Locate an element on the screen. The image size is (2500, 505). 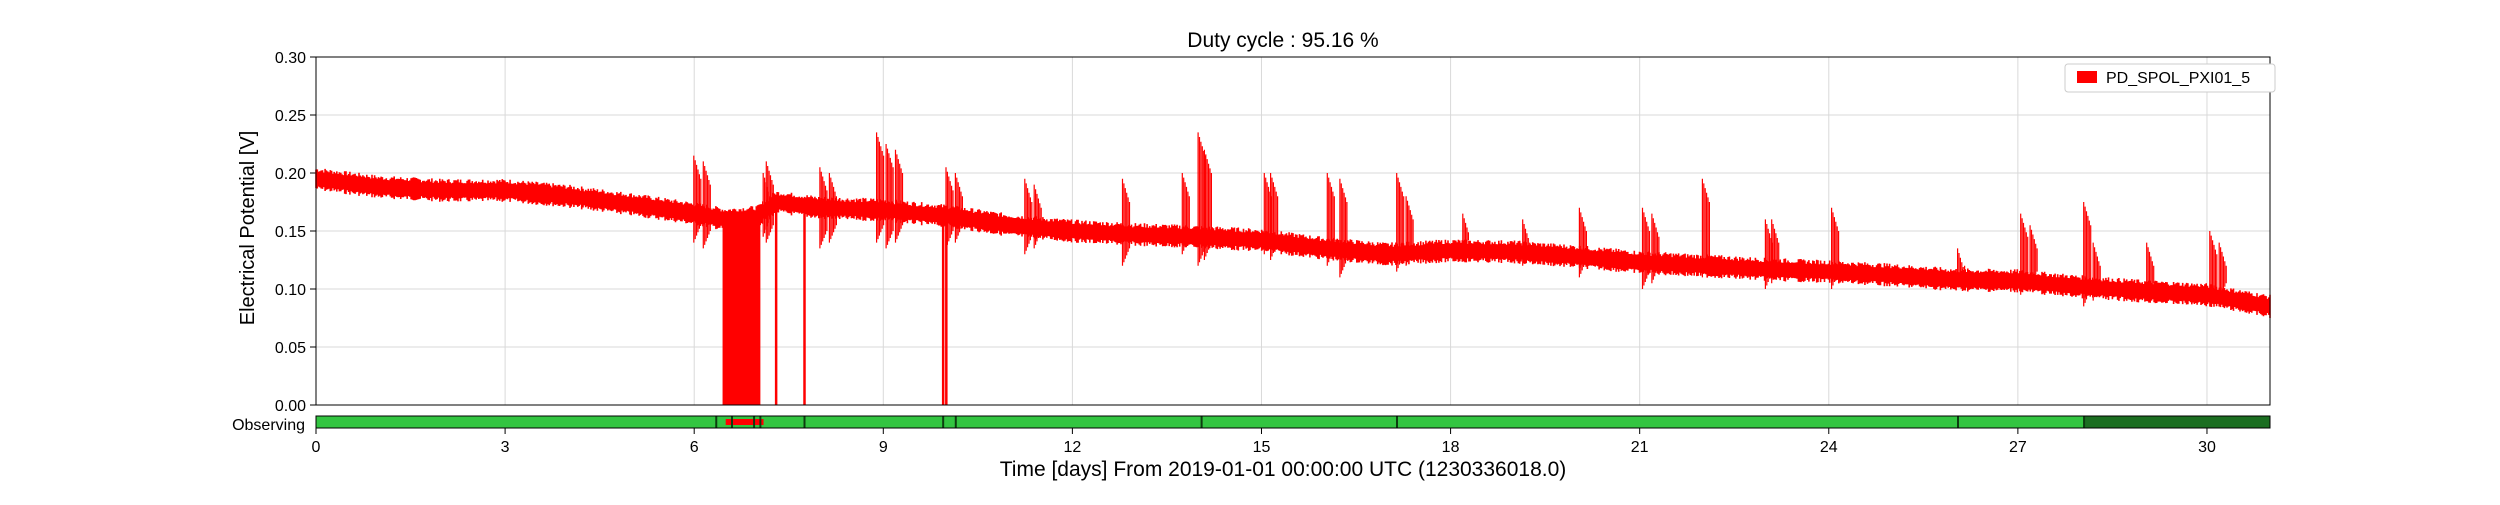
x-tick-label: 21 is located at coordinates (1640, 447).